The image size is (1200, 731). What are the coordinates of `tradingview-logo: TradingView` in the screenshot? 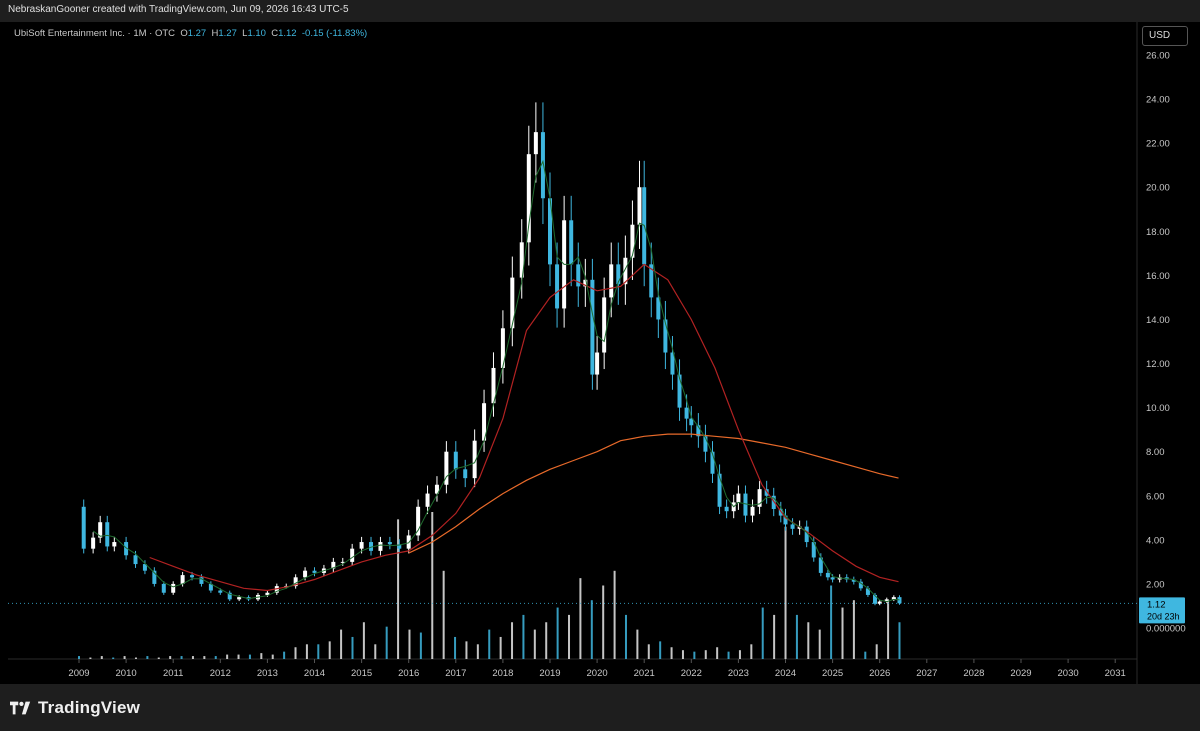 It's located at (75, 708).